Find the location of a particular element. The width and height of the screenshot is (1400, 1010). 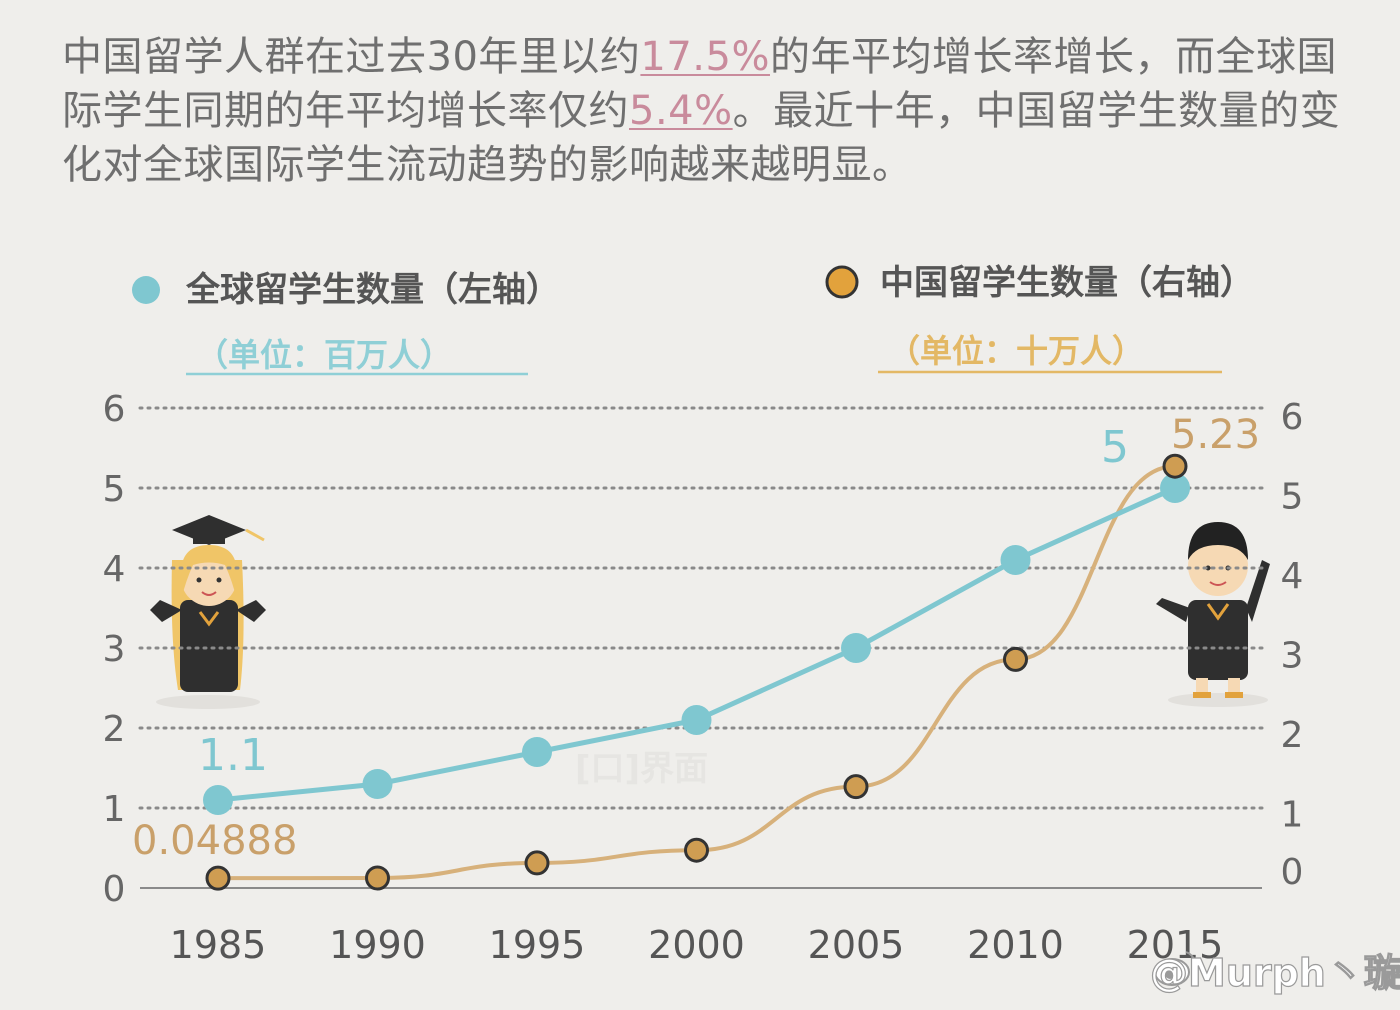

right-axis-tick-label: 5 is located at coordinates (1292, 497).